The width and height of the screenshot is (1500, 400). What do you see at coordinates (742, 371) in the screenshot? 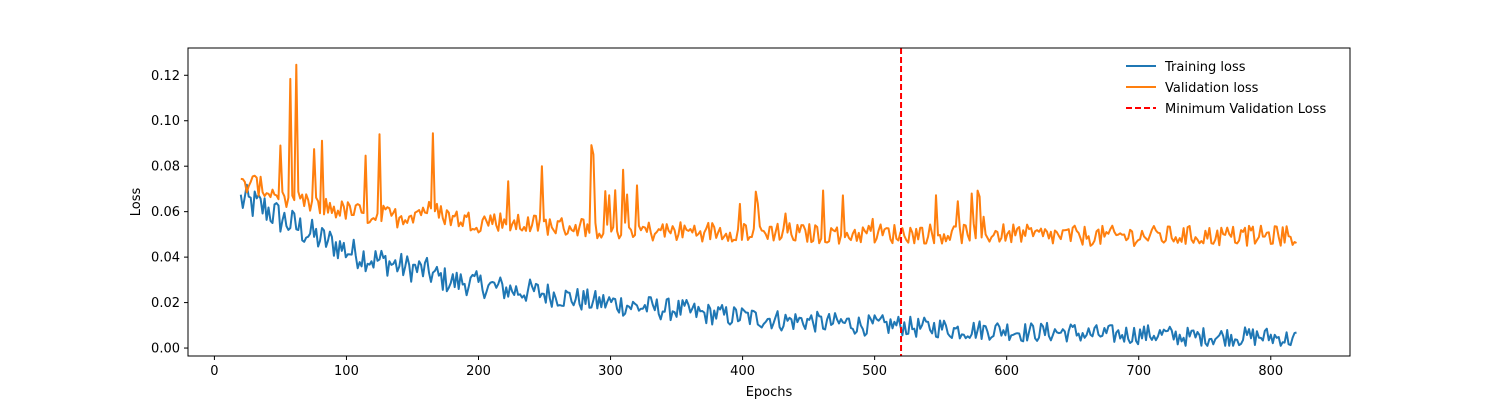
I see `x-tick-label: 400` at bounding box center [742, 371].